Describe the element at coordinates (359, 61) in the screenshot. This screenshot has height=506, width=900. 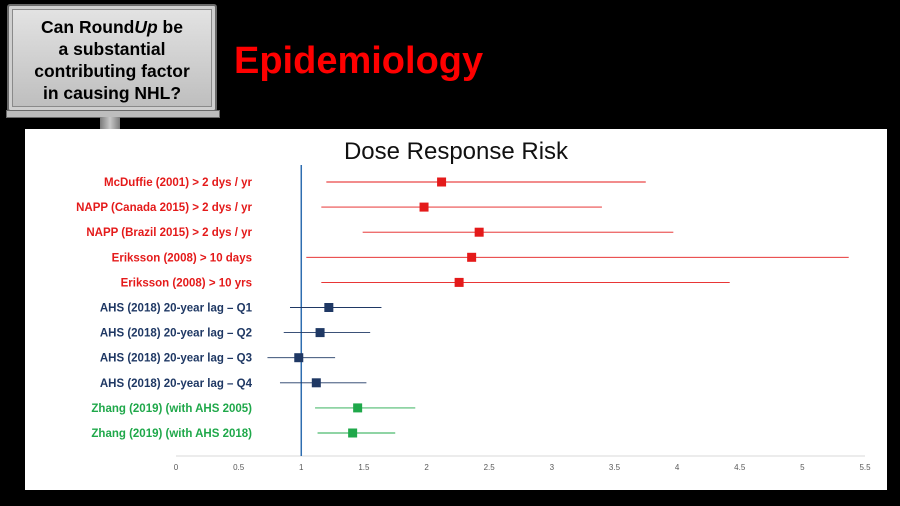
I see `slide-title: Epidemiology` at that location.